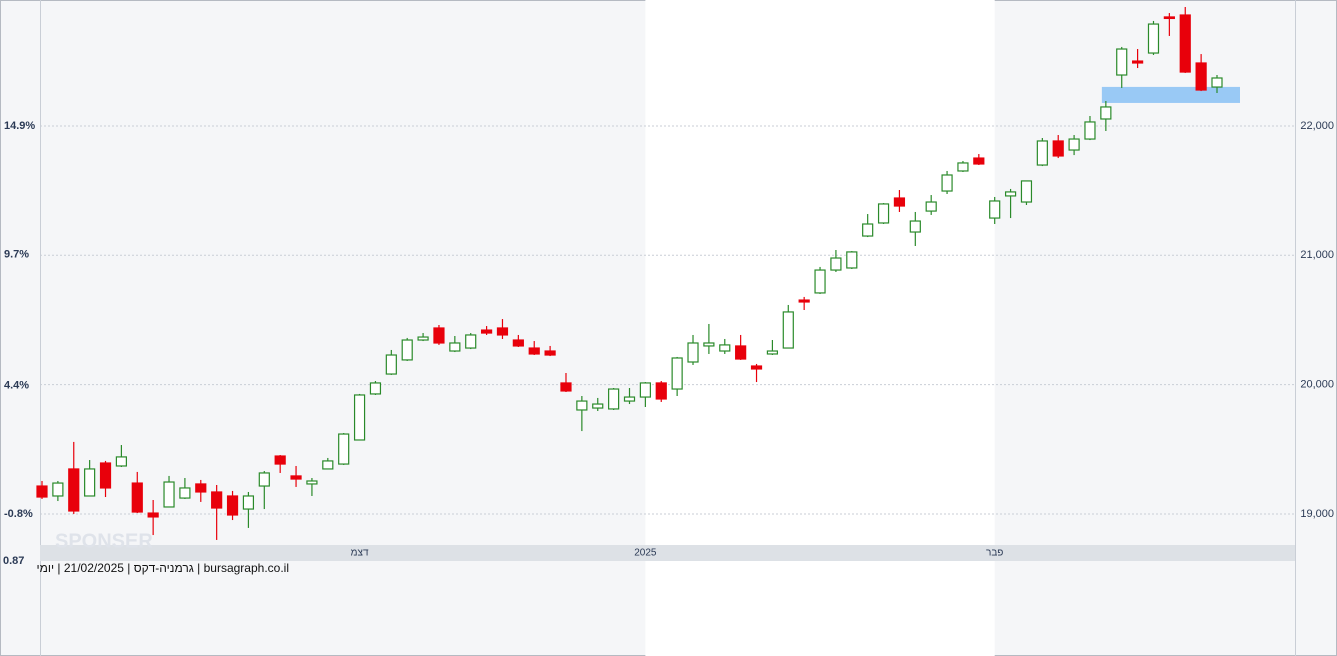 This screenshot has height=656, width=1337. I want to click on x-tick-label: דצמ, so click(360, 553).